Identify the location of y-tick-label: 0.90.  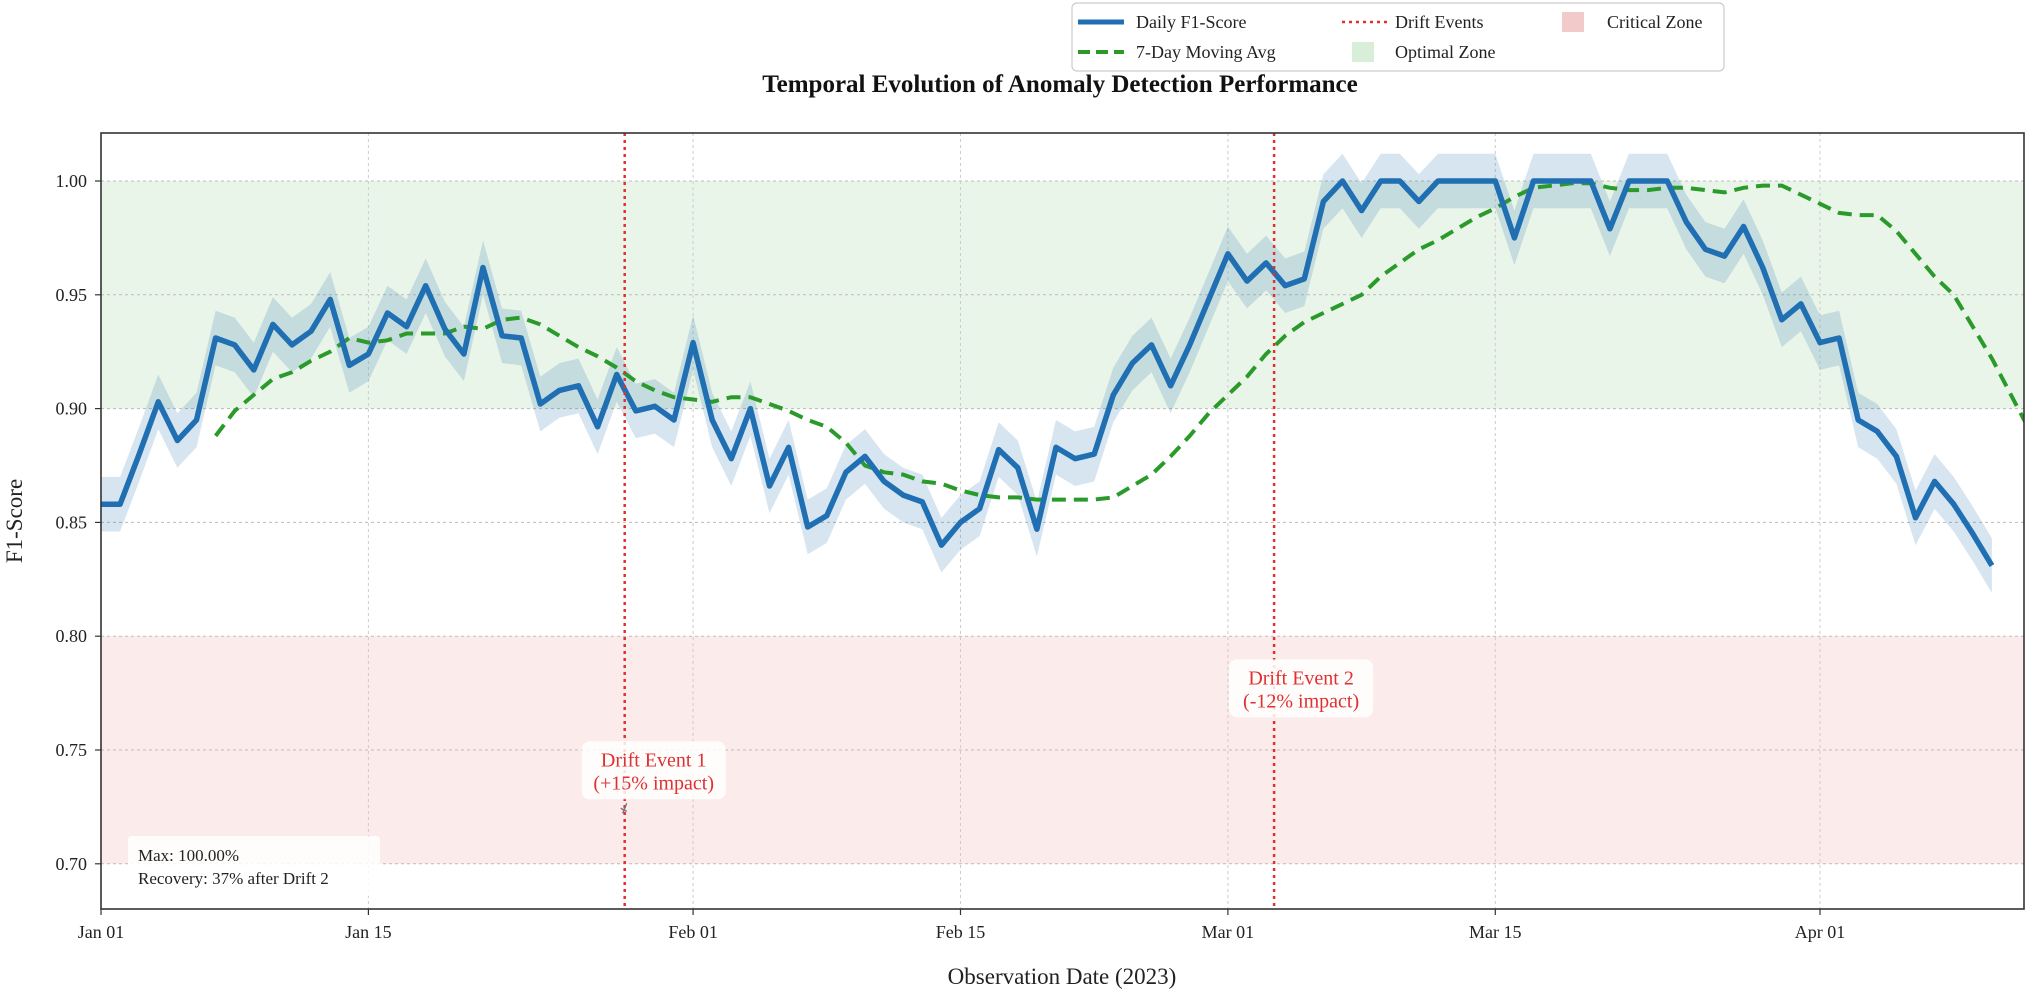
(72, 409).